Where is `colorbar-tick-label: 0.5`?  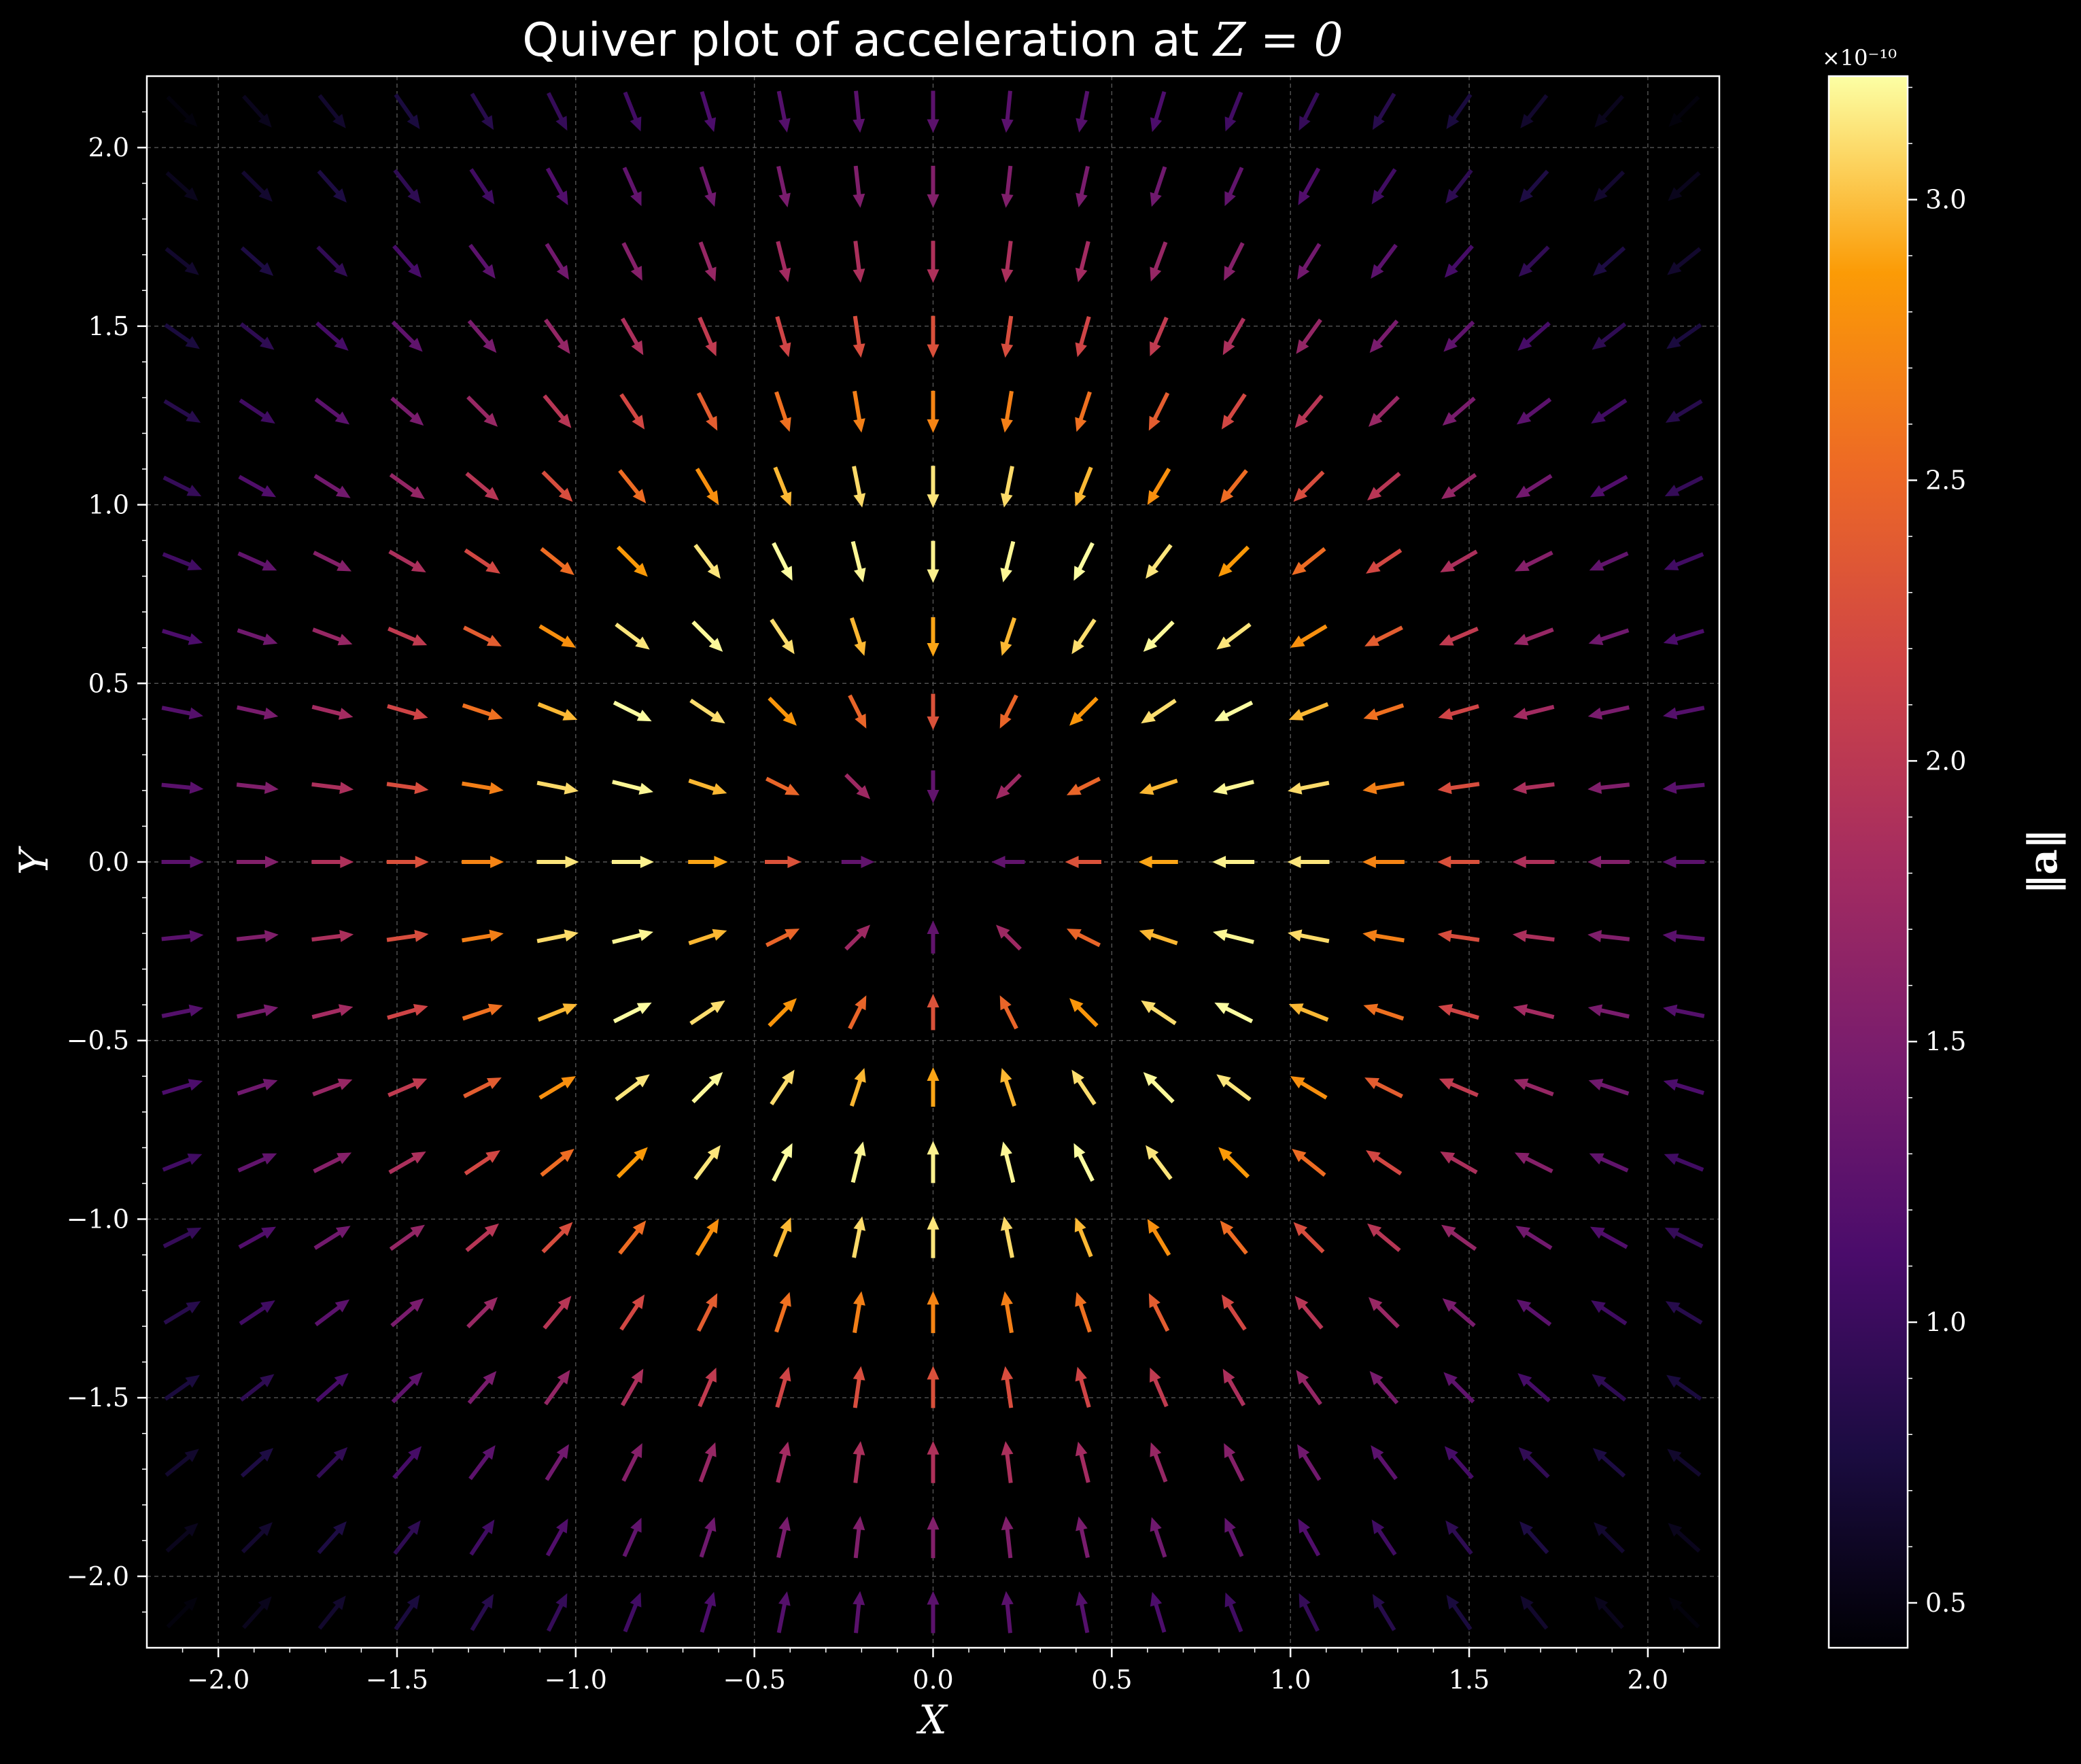
colorbar-tick-label: 0.5 is located at coordinates (1945, 1603).